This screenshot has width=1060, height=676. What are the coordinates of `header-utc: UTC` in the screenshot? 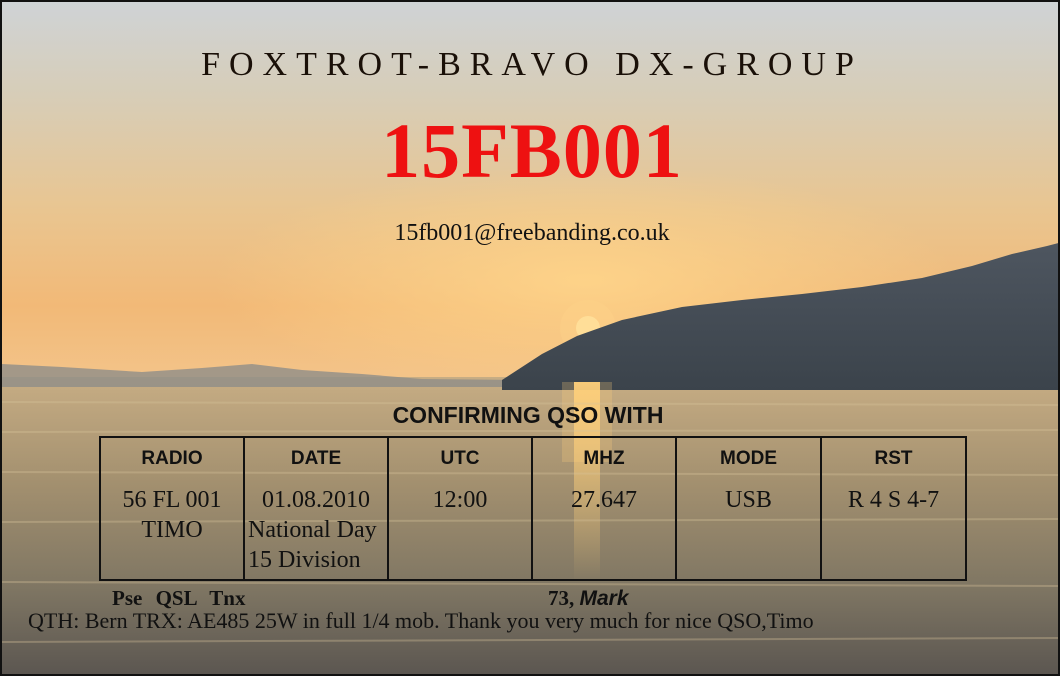 It's located at (460, 456).